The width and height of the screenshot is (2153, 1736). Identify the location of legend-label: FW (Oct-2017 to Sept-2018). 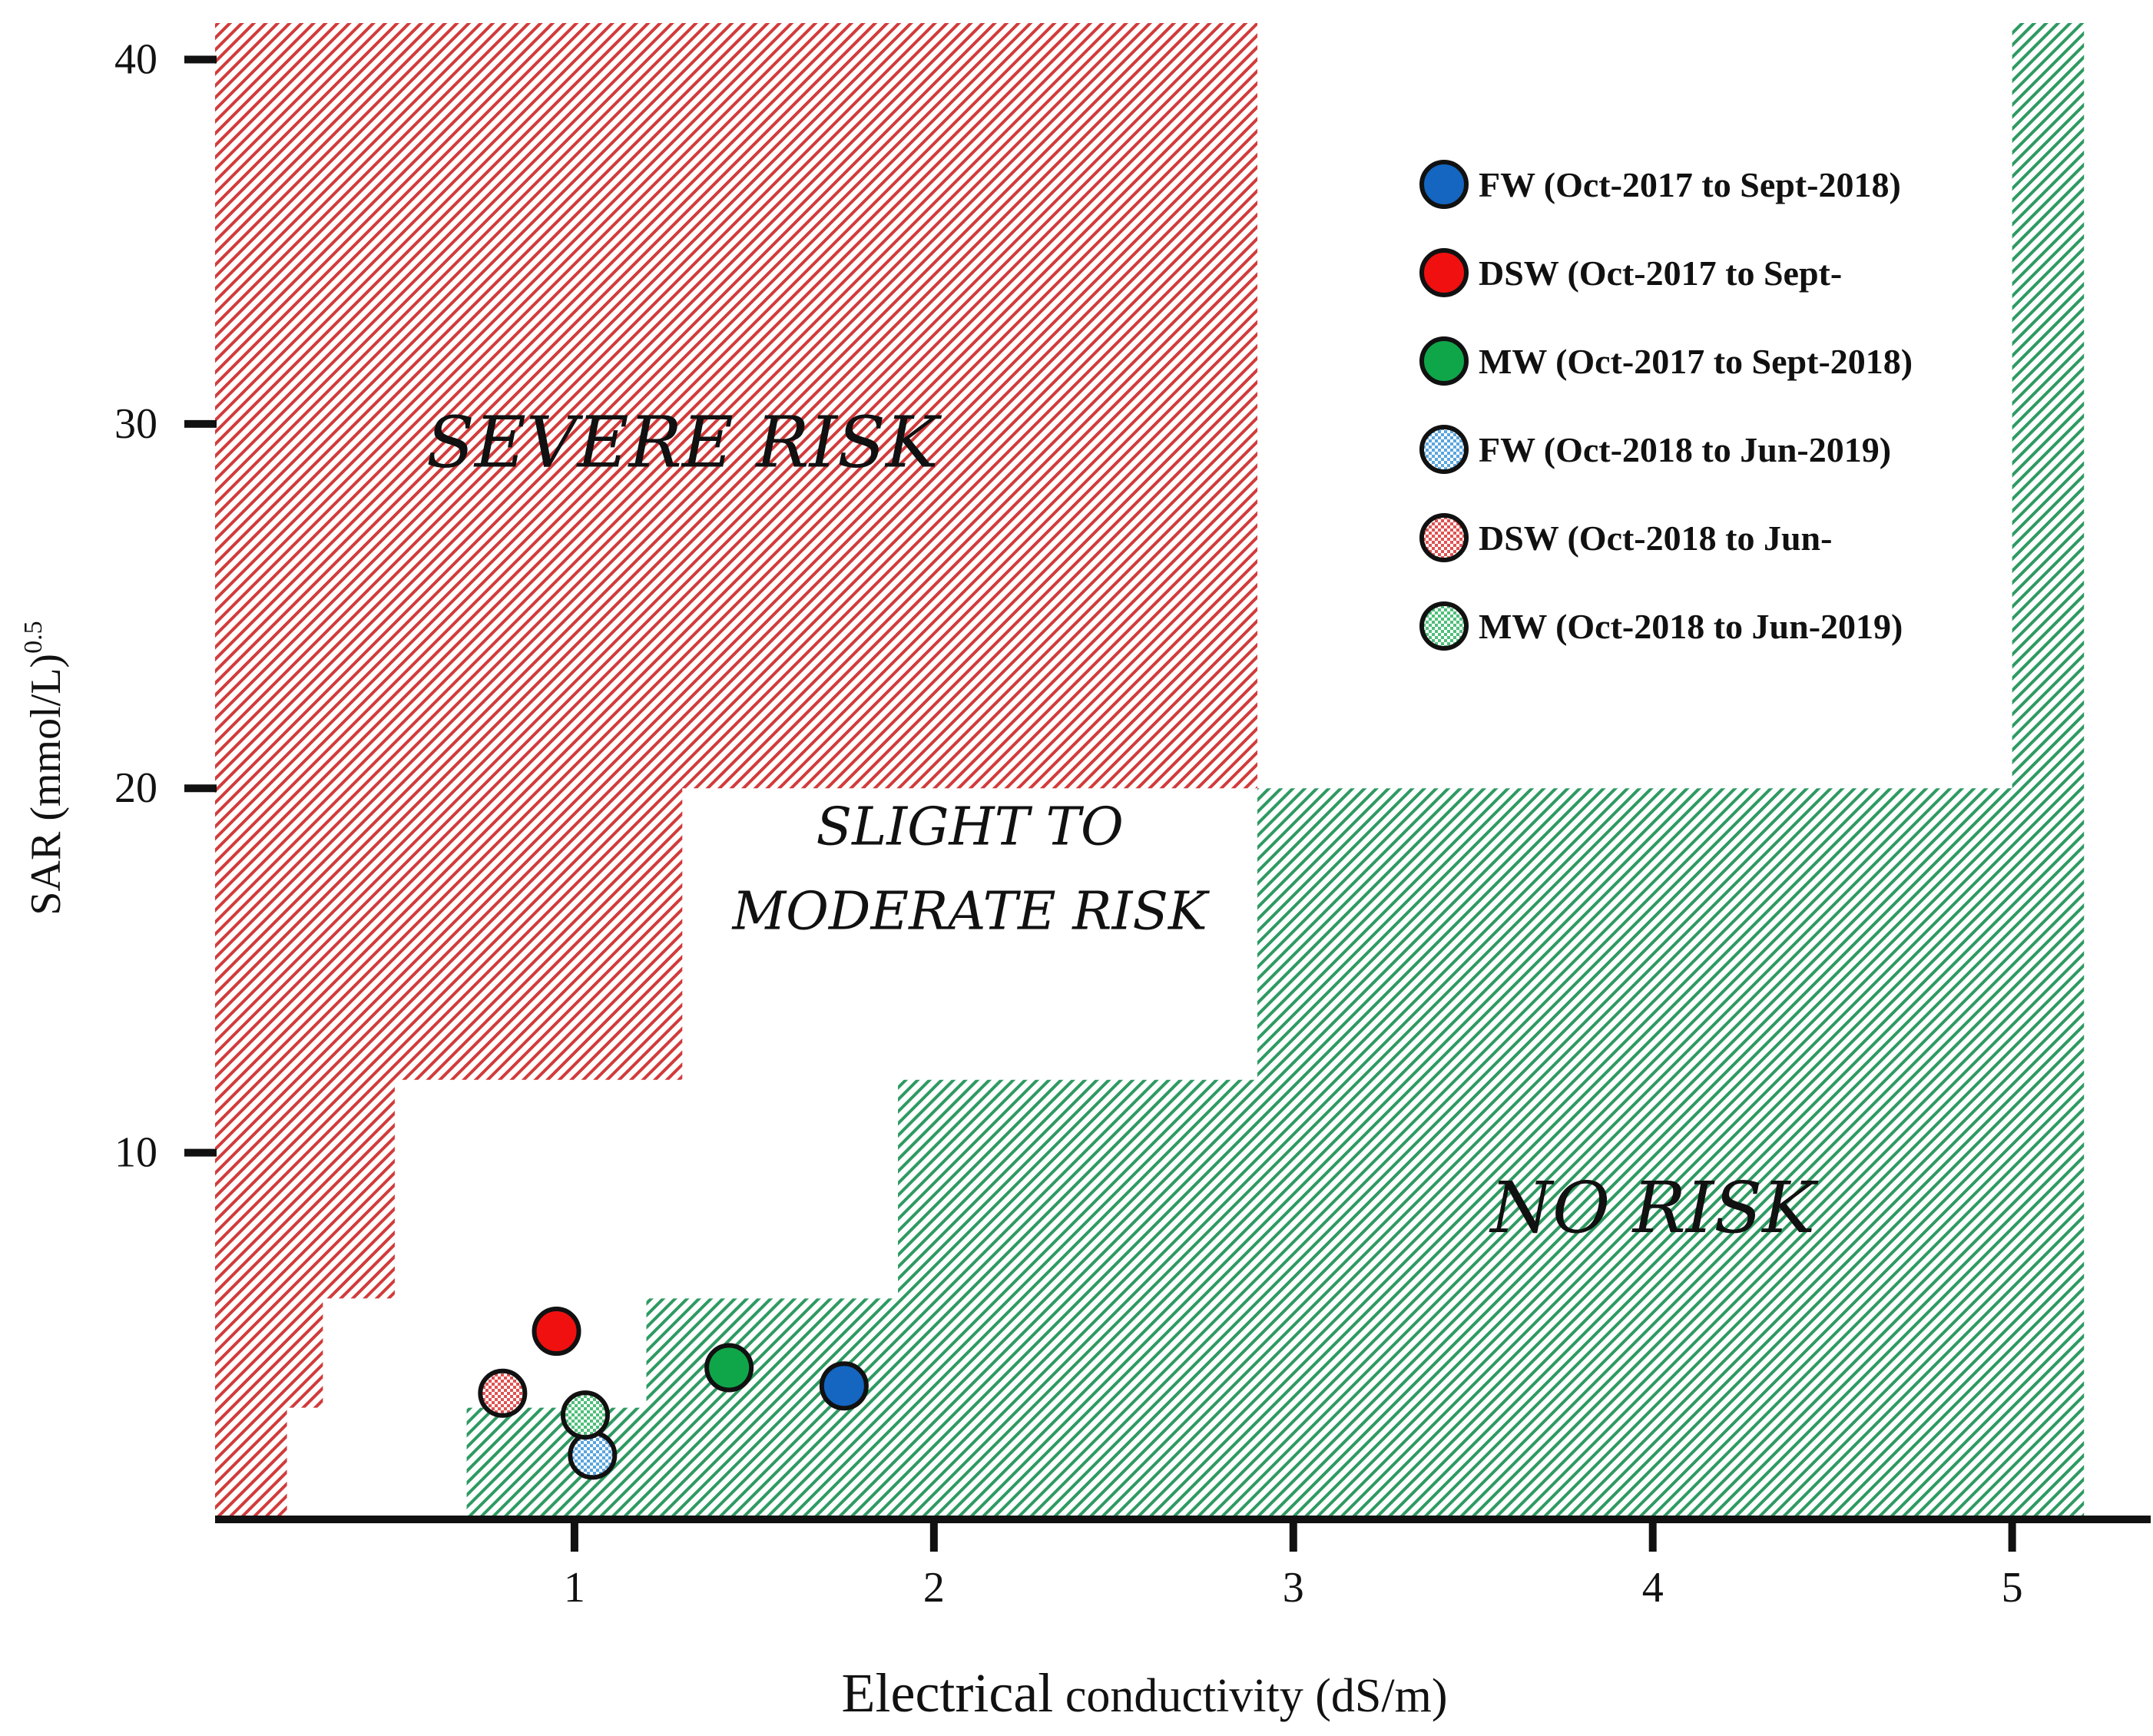
(1690, 184).